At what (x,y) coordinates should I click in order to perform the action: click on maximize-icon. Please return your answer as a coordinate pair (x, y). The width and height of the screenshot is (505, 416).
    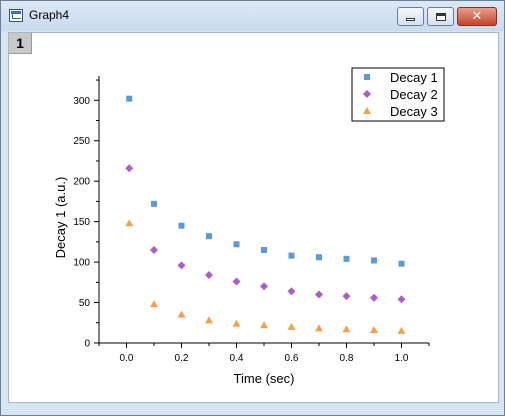
    Looking at the image, I should click on (440, 16).